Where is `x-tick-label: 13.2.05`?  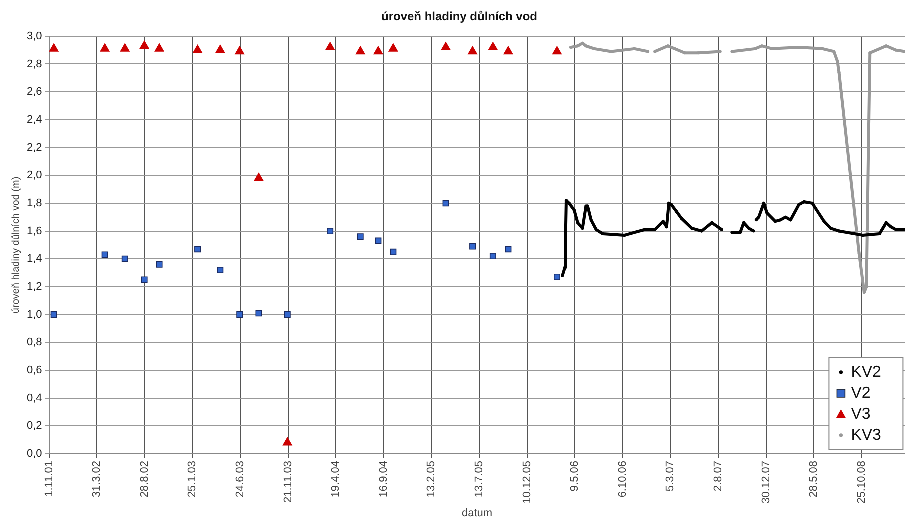 x-tick-label: 13.2.05 is located at coordinates (432, 479).